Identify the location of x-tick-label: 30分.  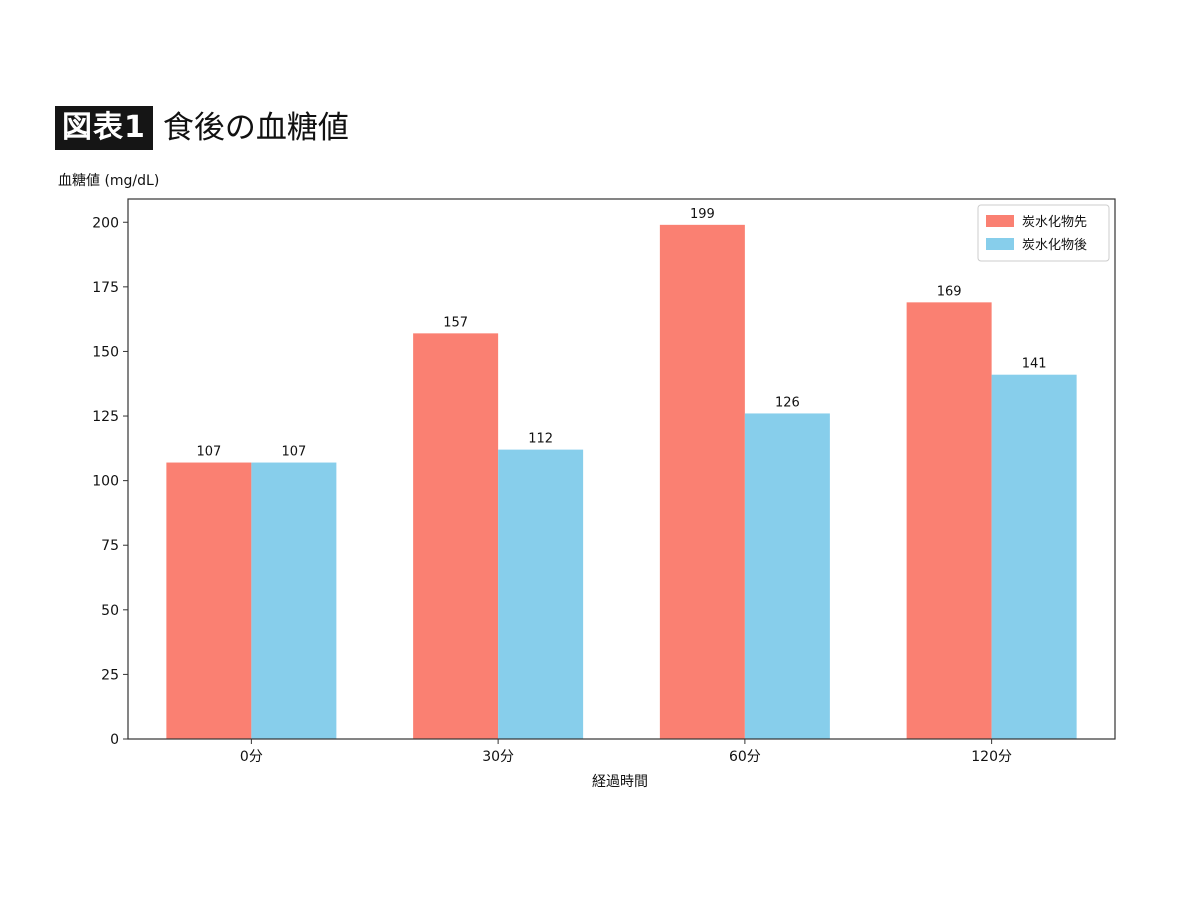
(498, 757).